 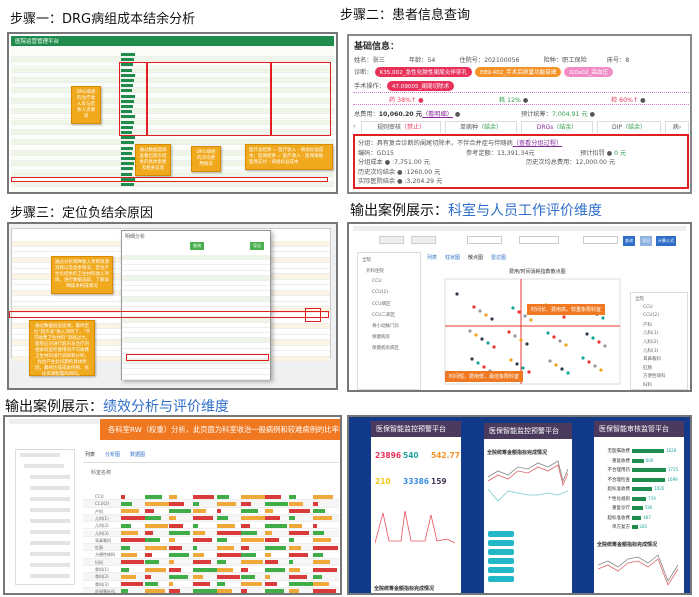 What do you see at coordinates (420, 86) in the screenshot?
I see `surgery-tag: 47.09005_阑尾切除术` at bounding box center [420, 86].